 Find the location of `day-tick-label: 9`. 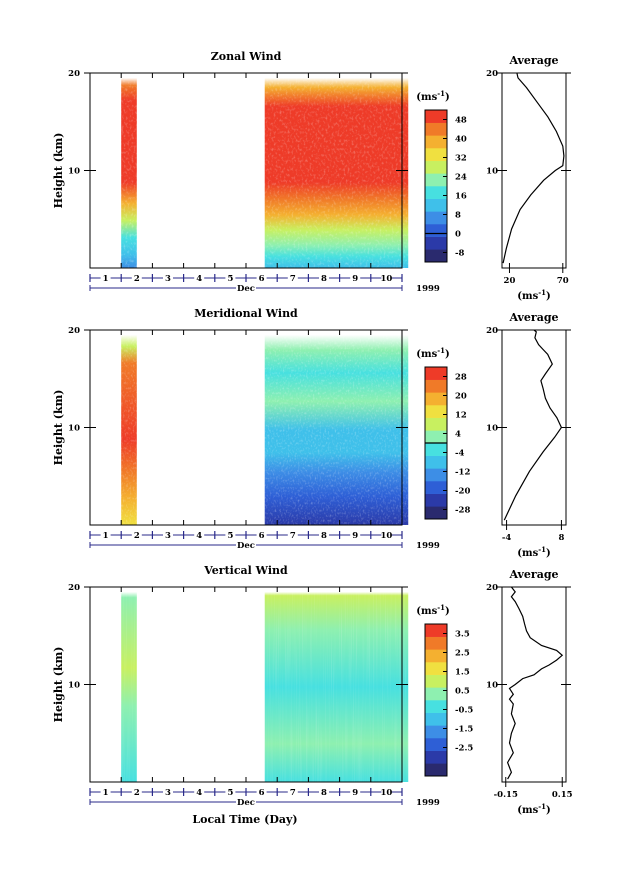

day-tick-label: 9 is located at coordinates (355, 793).